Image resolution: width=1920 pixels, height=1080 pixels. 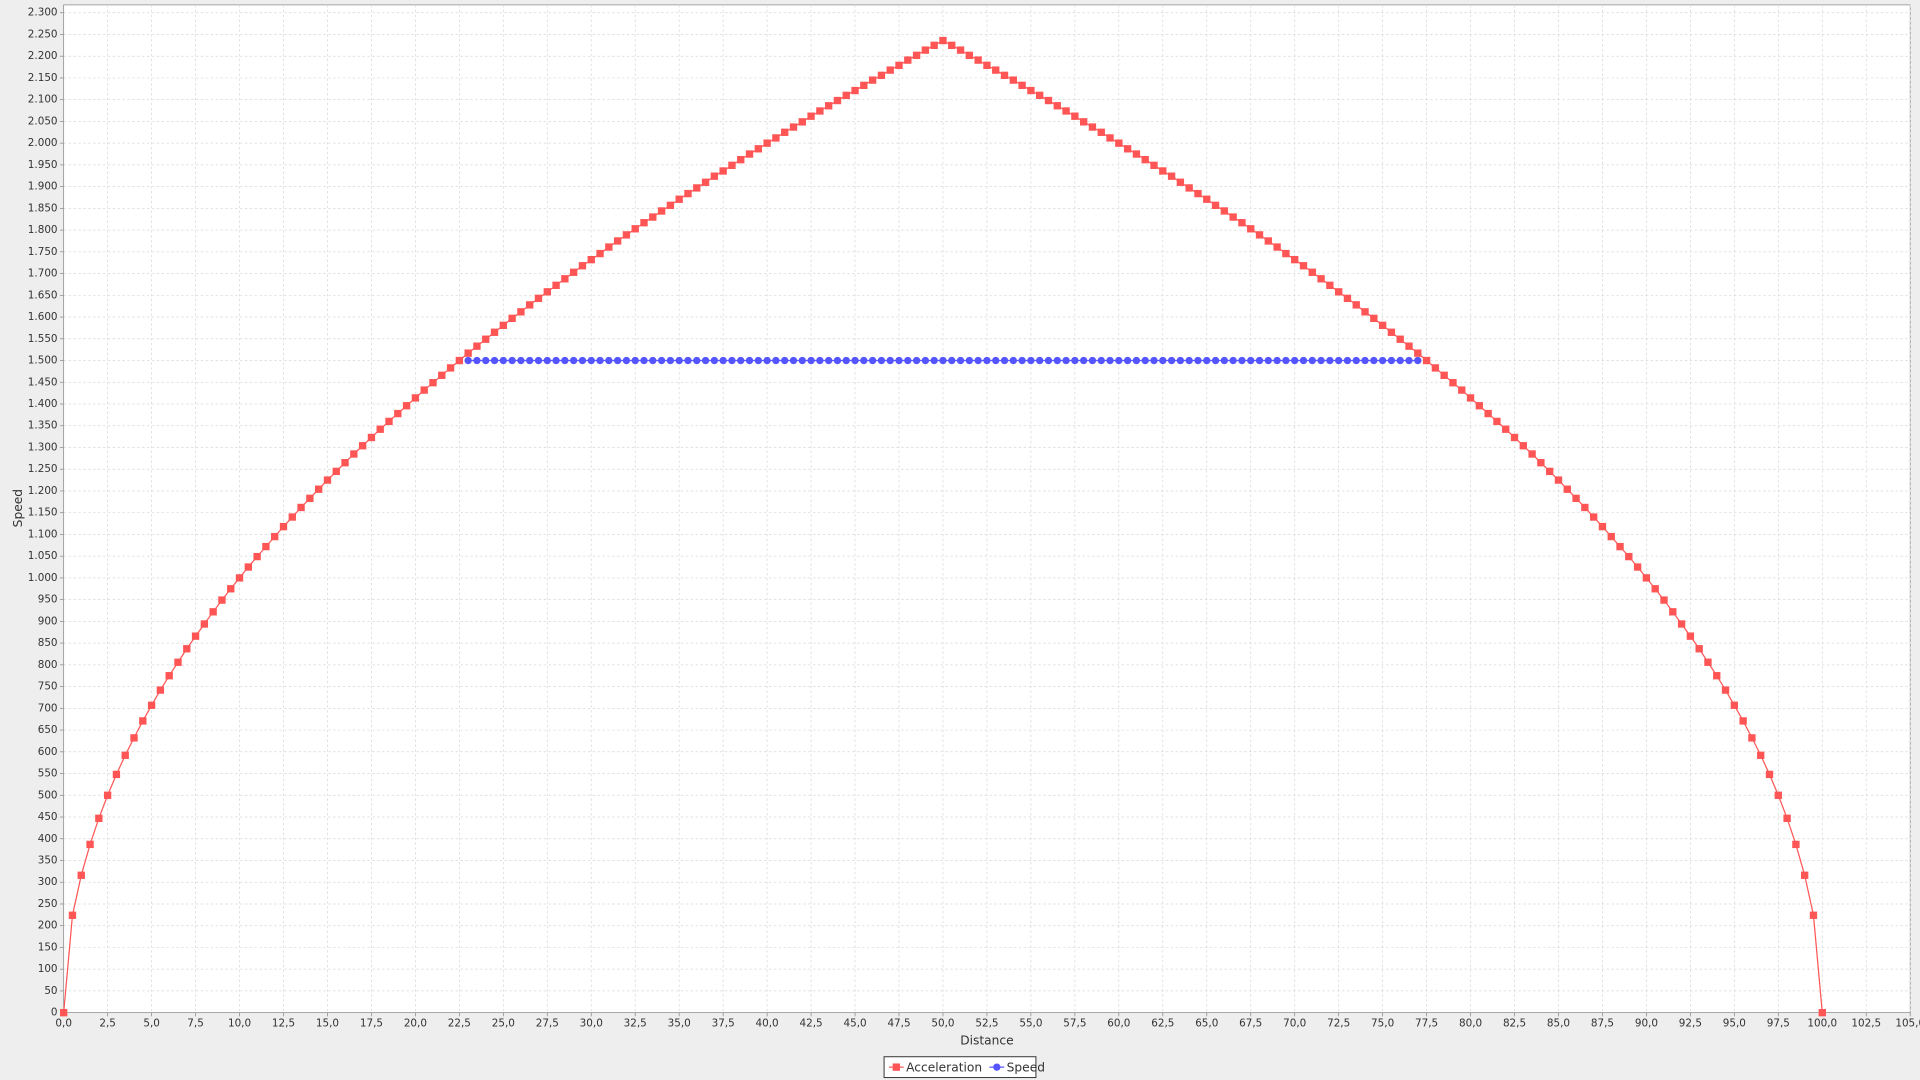 What do you see at coordinates (459, 1024) in the screenshot?
I see `x-tick-label: 22,5` at bounding box center [459, 1024].